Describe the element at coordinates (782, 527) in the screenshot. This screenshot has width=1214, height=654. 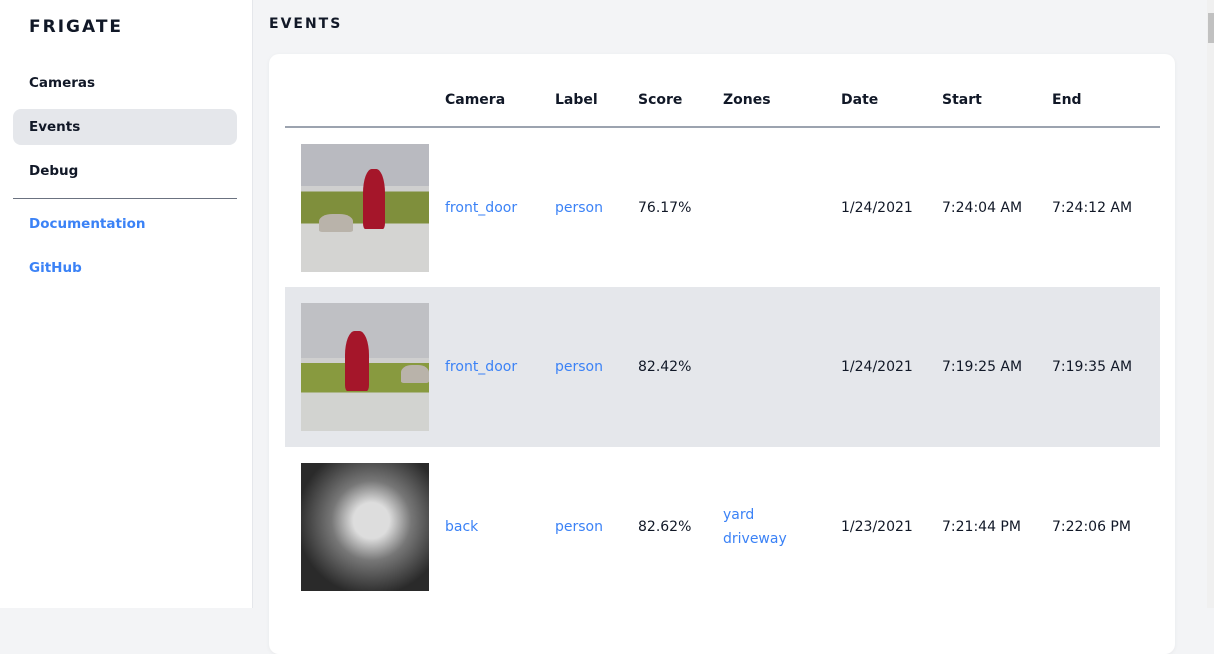
I see `zones: yard driveway` at that location.